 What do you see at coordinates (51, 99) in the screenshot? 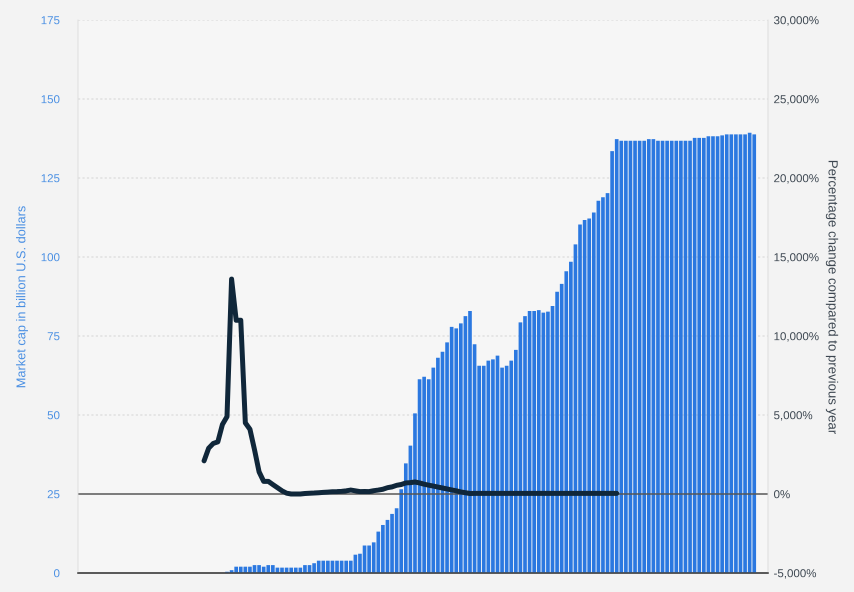
I see `y-tick-label: 150` at bounding box center [51, 99].